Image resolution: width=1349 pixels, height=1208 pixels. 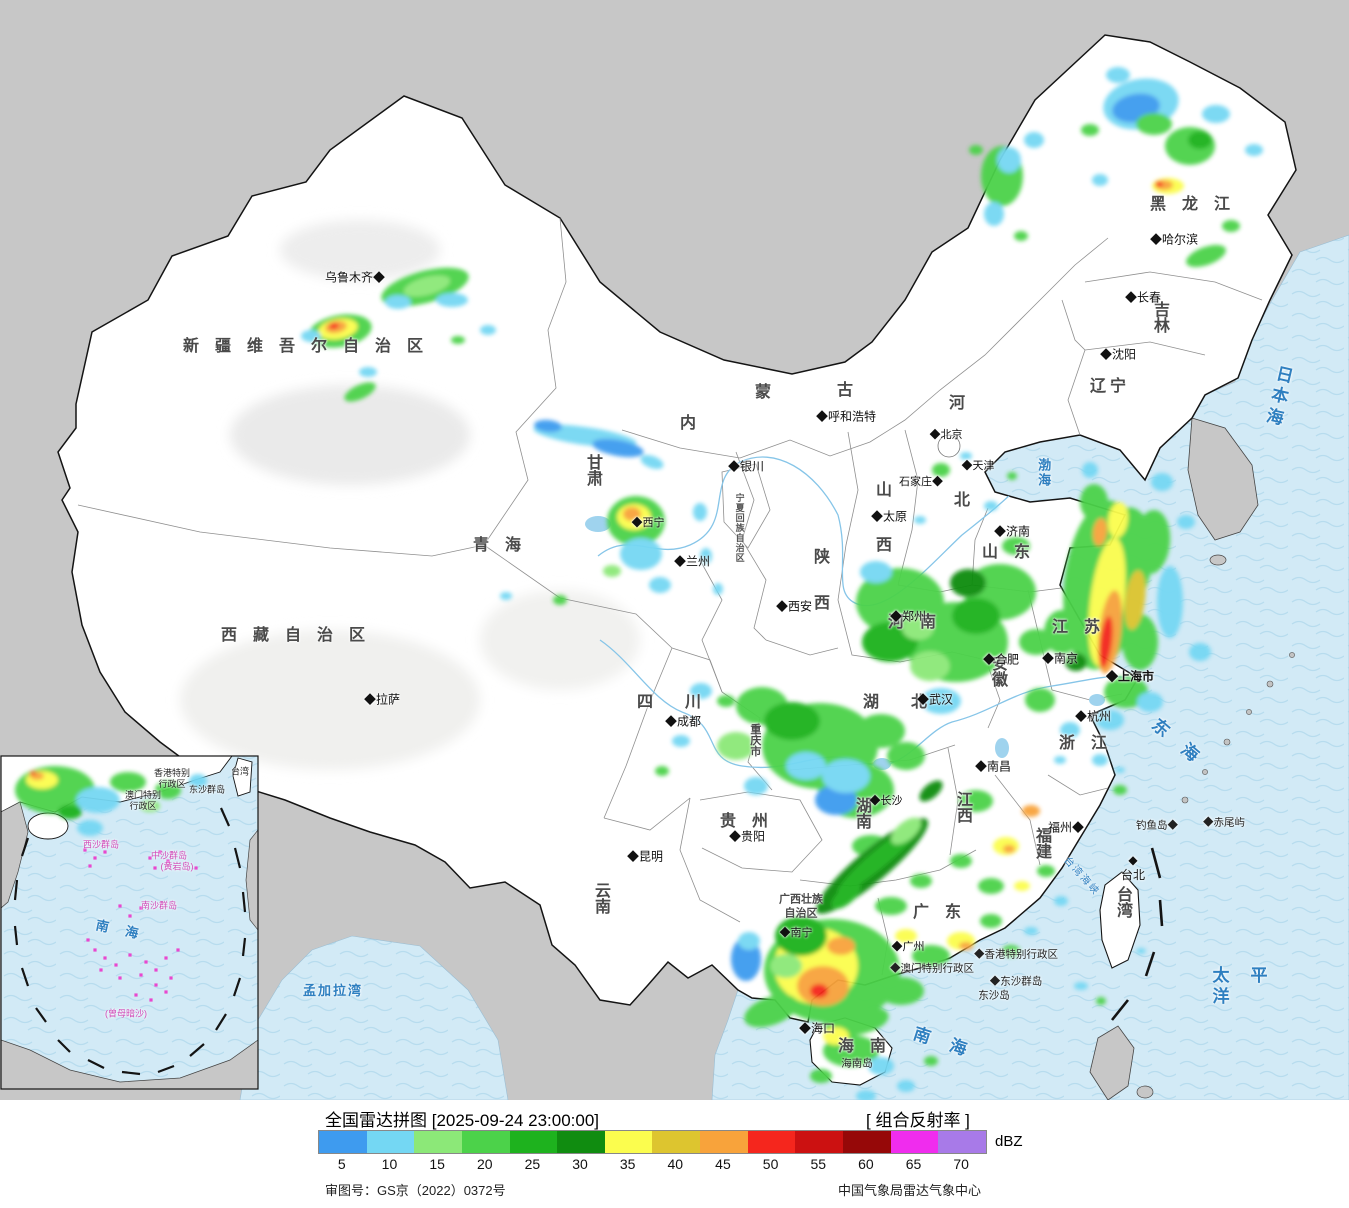 What do you see at coordinates (1120, 920) in the screenshot?
I see `taiwan-island` at bounding box center [1120, 920].